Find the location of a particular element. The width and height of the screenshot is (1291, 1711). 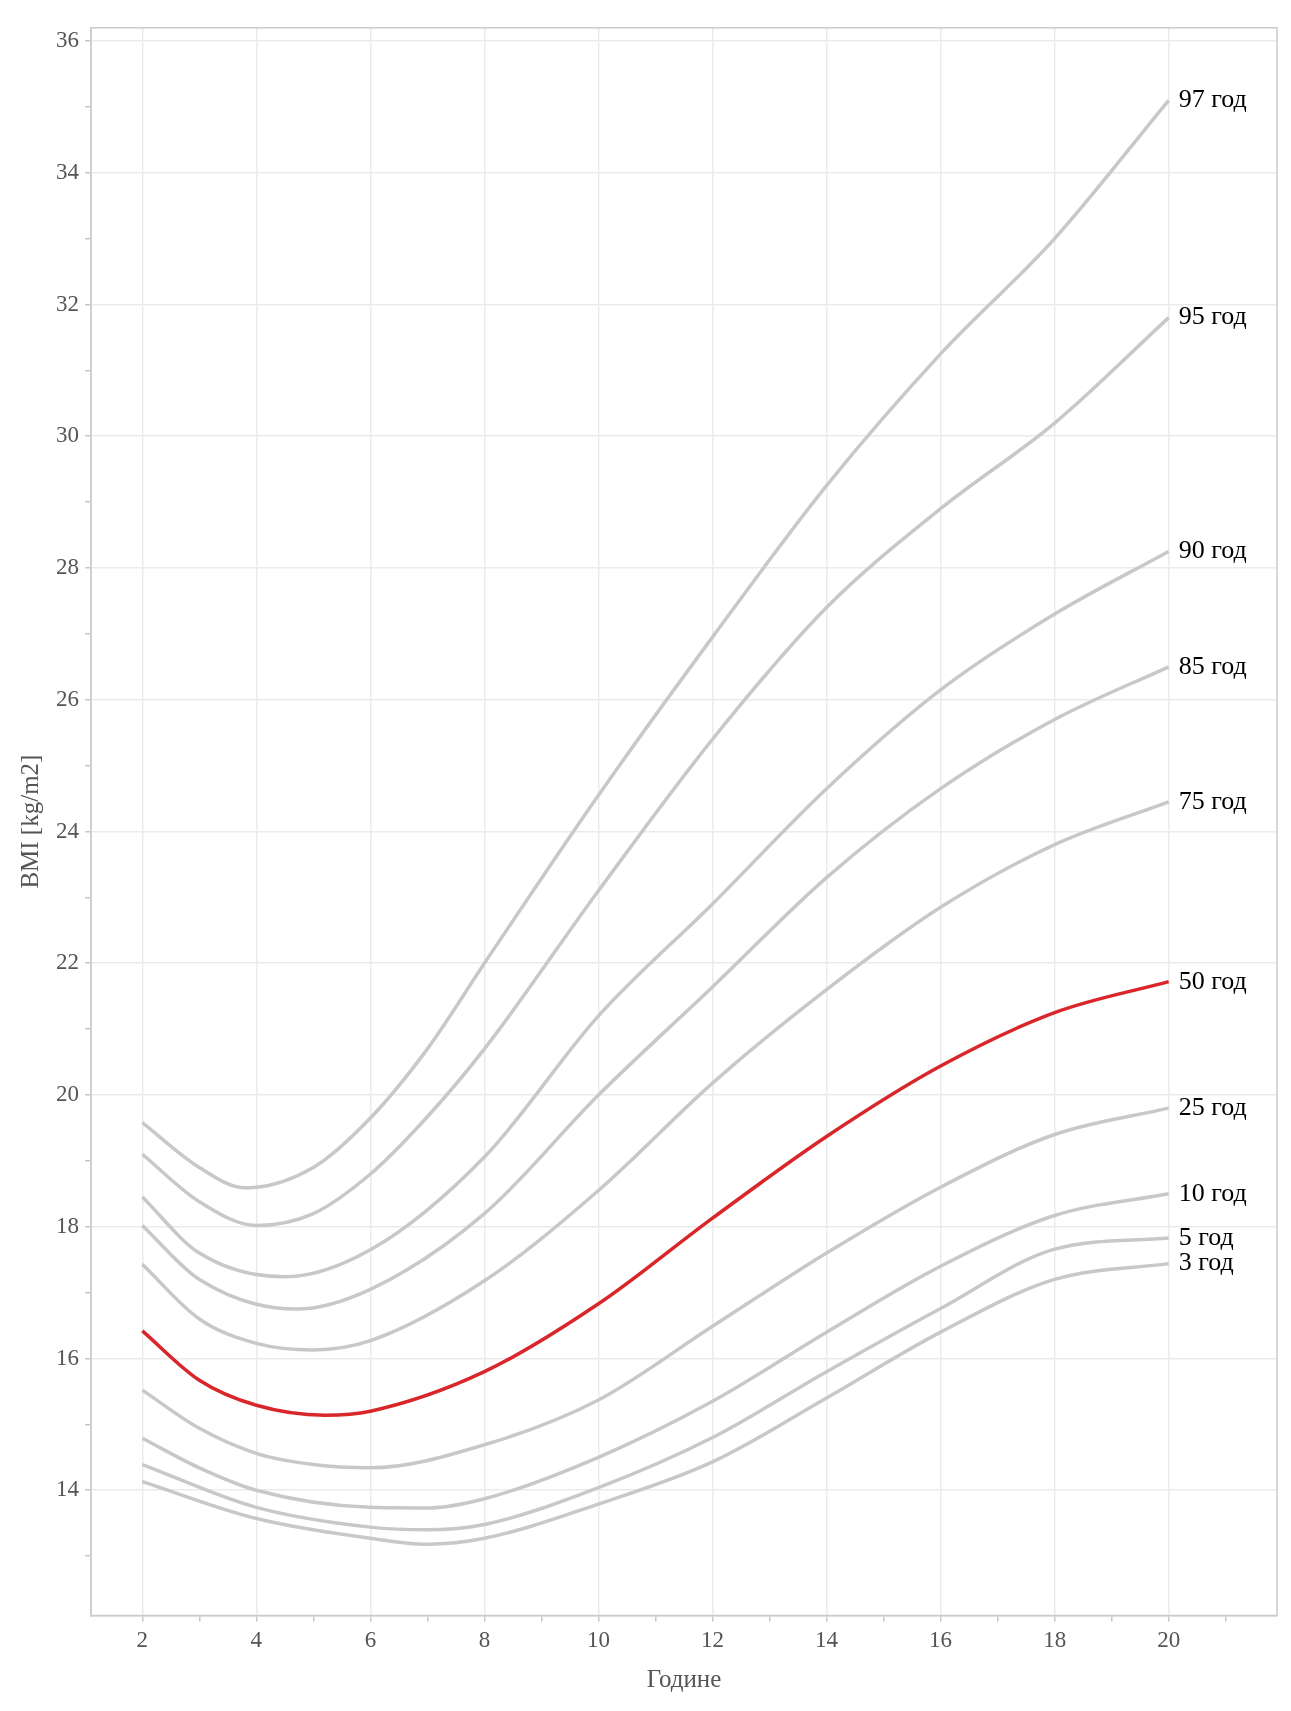

y-tick-label: 30 is located at coordinates (67, 435).